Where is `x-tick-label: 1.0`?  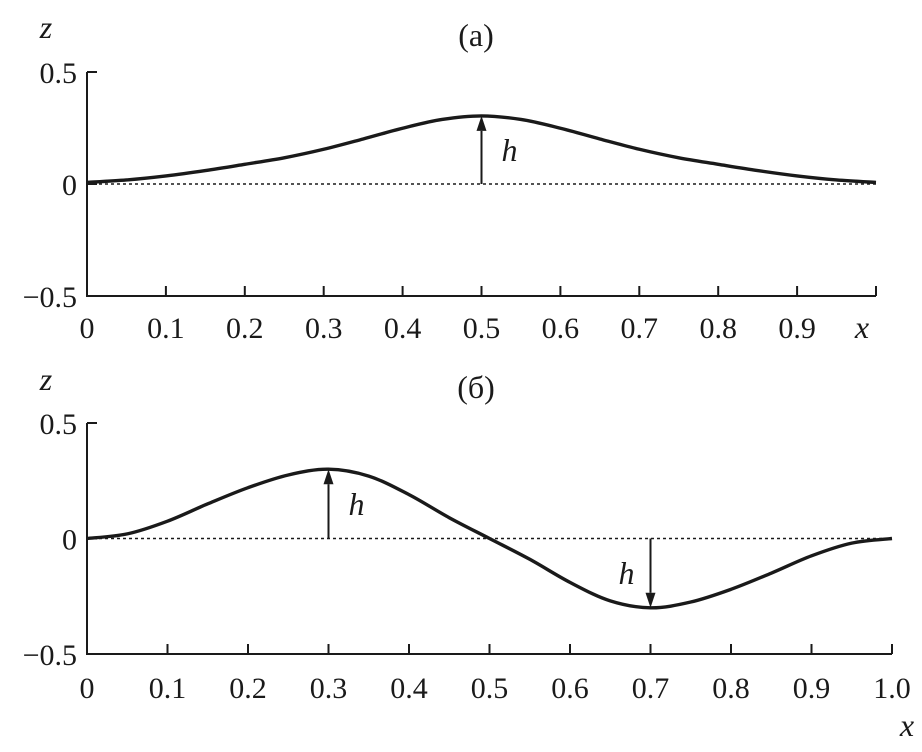
x-tick-label: 1.0 is located at coordinates (892, 688).